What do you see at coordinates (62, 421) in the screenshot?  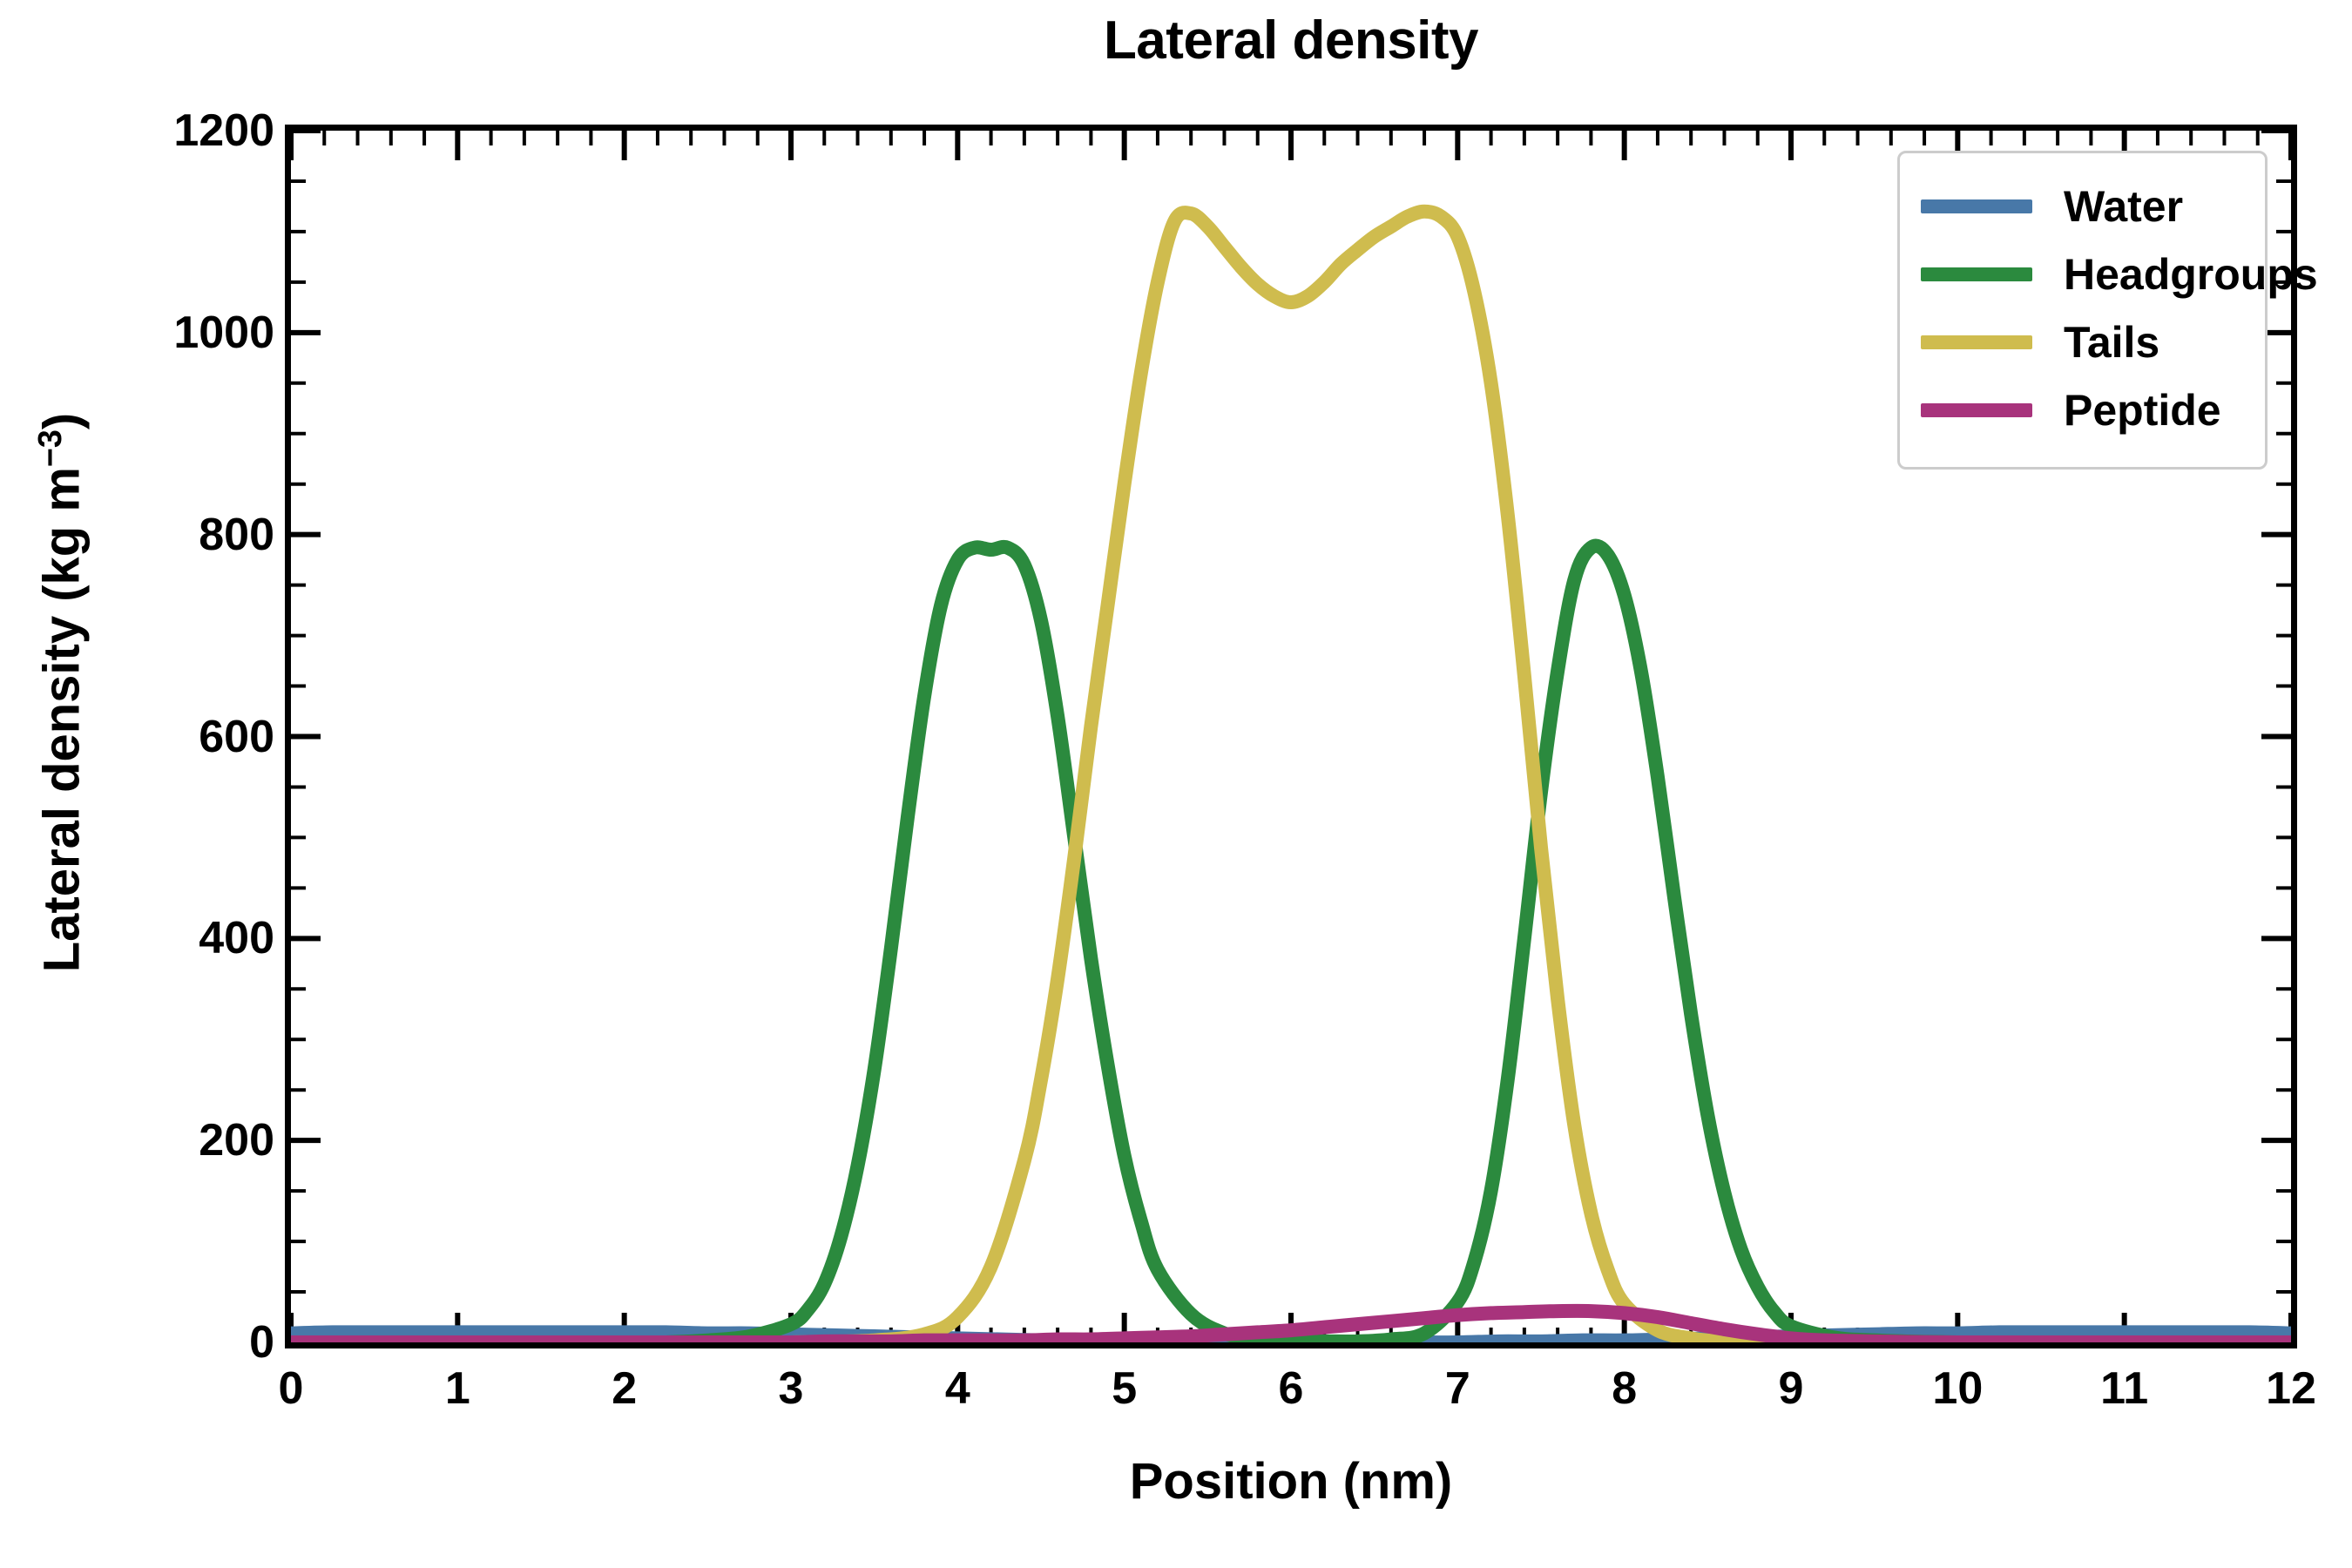 I see `y-axis-label-tail: )` at bounding box center [62, 421].